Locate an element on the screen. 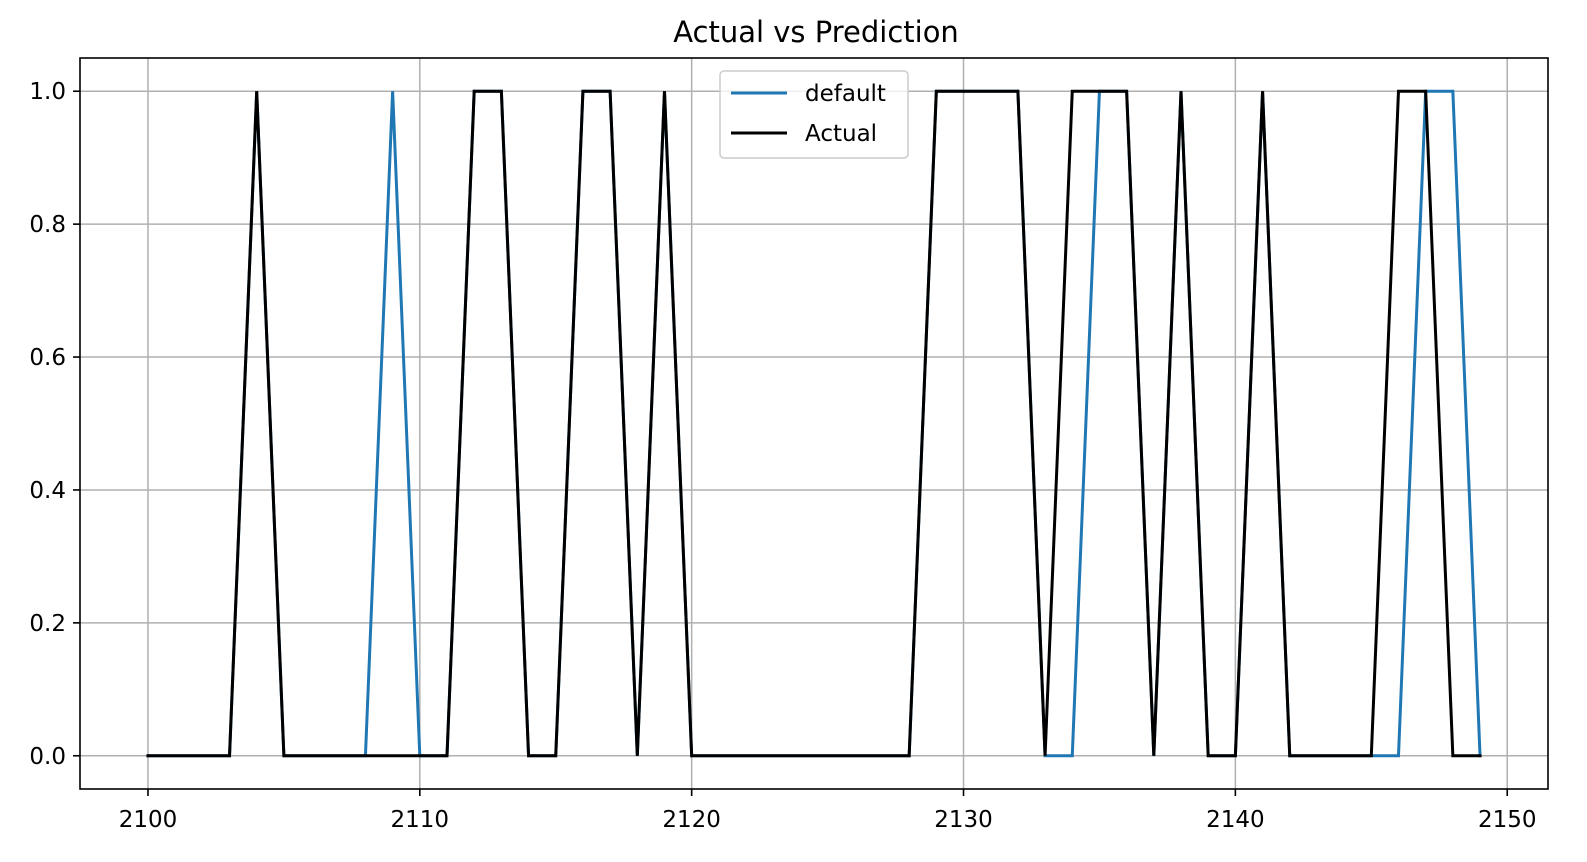 The height and width of the screenshot is (862, 1587). y-tick-label: 0.2 is located at coordinates (47, 624).